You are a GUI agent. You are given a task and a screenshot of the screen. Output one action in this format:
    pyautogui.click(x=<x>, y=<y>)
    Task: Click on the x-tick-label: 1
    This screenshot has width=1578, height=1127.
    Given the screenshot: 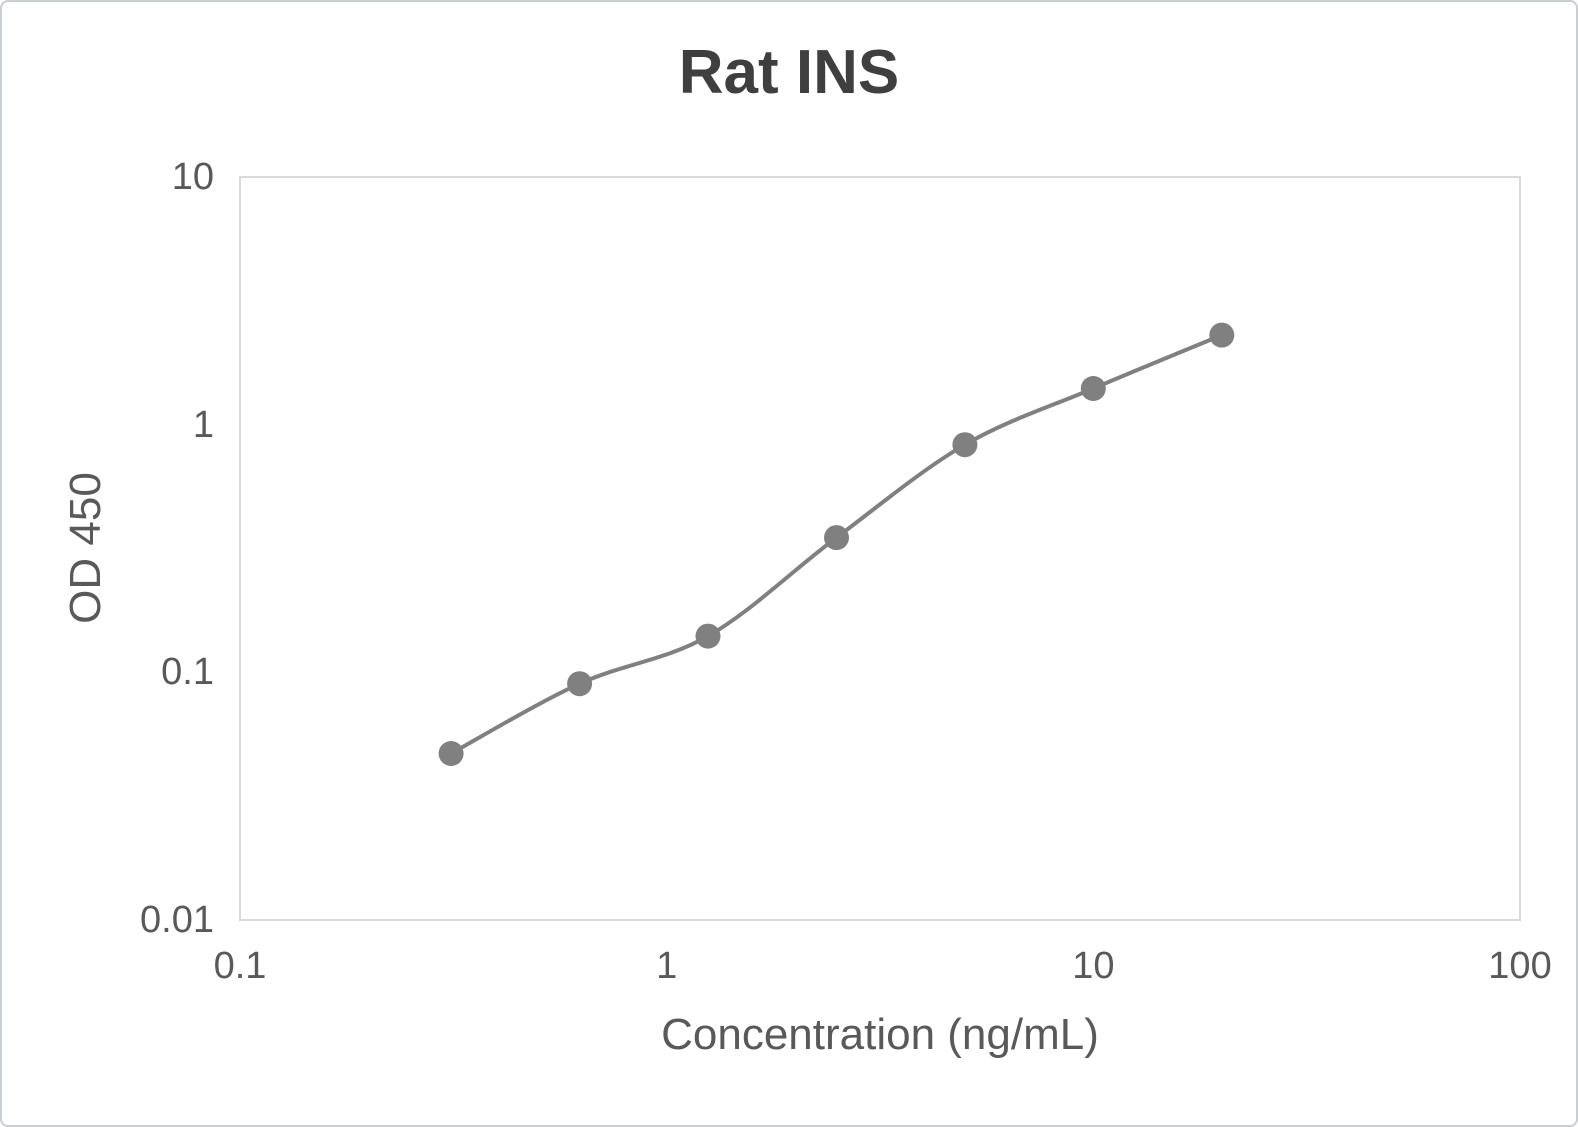 What is the action you would take?
    pyautogui.click(x=667, y=966)
    